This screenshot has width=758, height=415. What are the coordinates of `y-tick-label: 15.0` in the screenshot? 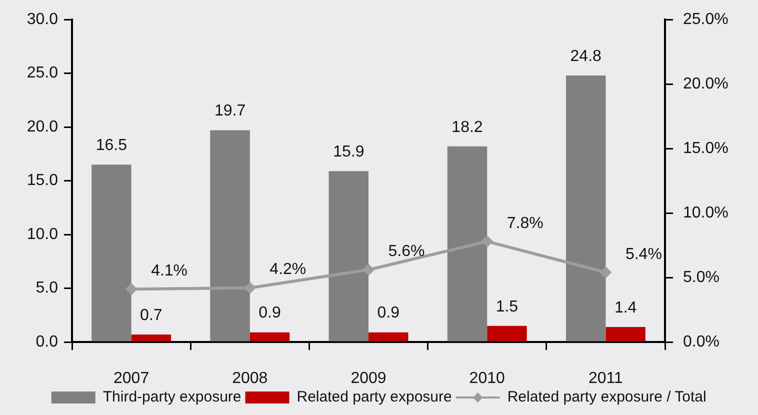 It's located at (42, 181).